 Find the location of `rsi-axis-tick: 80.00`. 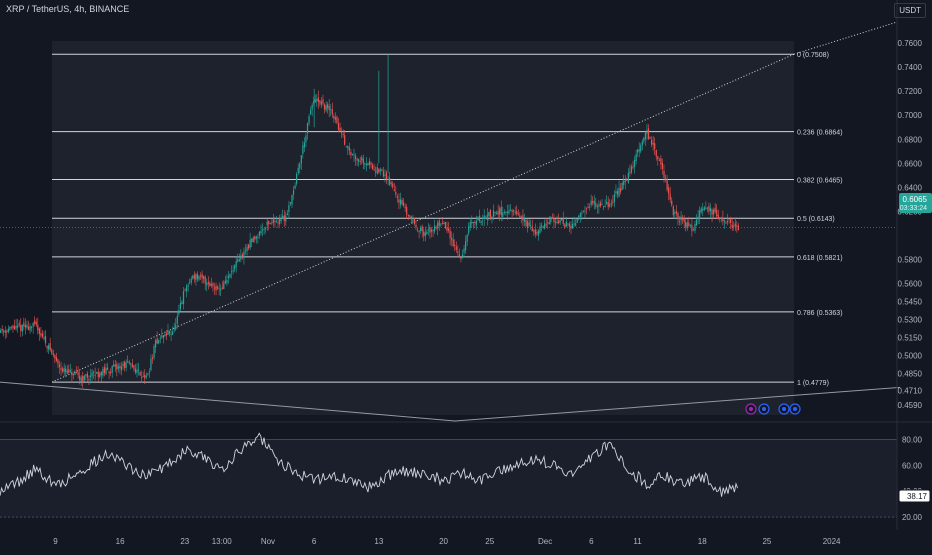

rsi-axis-tick: 80.00 is located at coordinates (912, 440).